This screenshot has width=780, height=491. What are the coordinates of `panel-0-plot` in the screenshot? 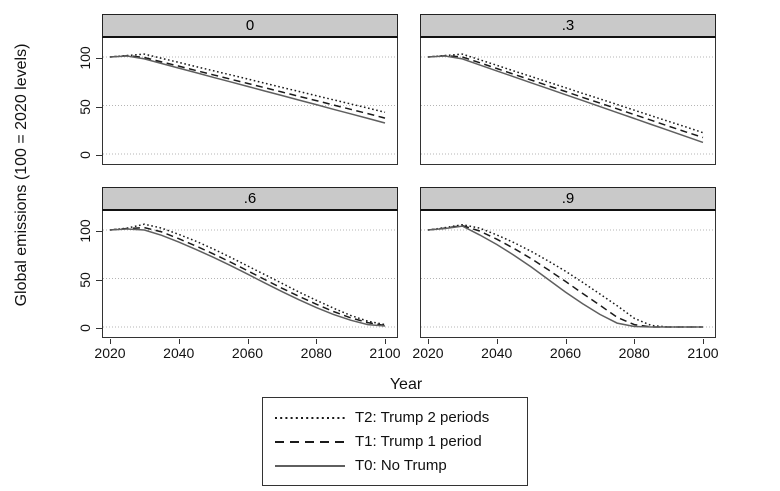 It's located at (250, 101).